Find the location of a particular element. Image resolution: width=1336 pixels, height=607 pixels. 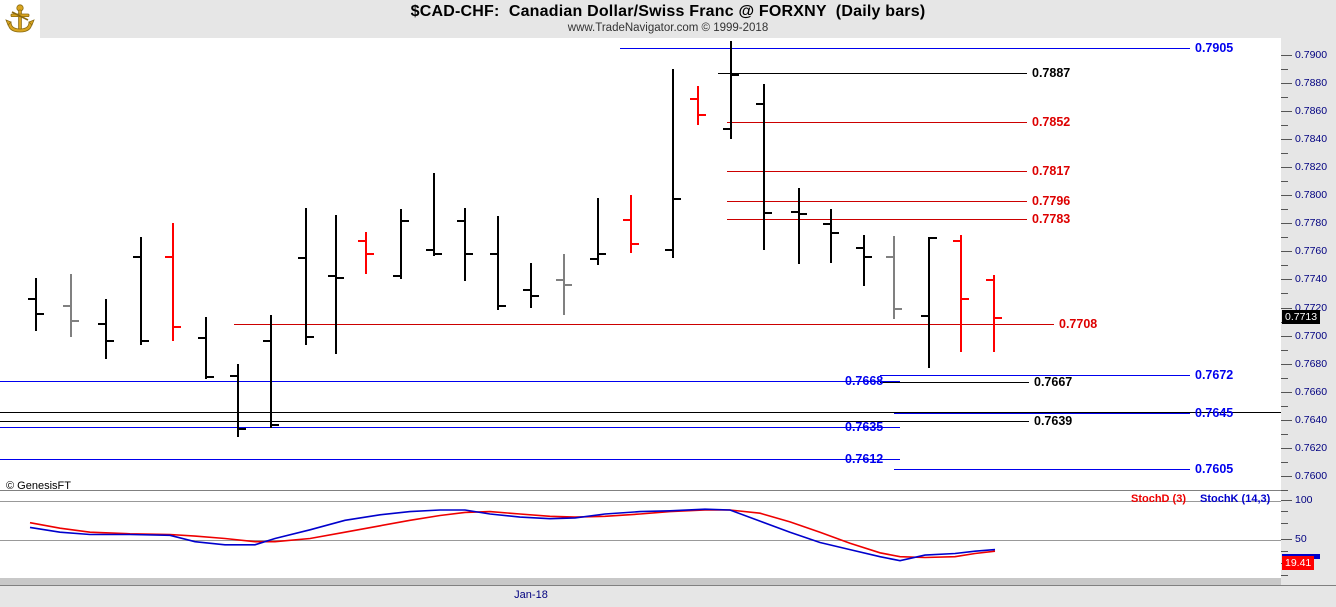

level-label: 0.7668 is located at coordinates (864, 380).